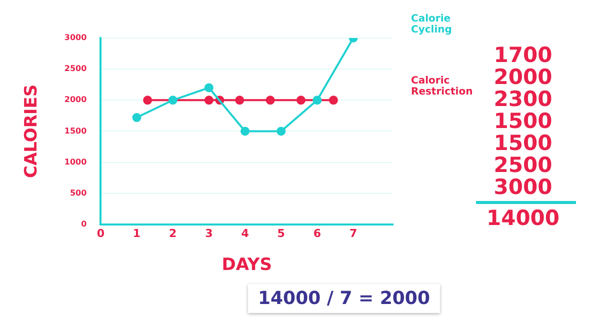 This screenshot has width=603, height=325. Describe the element at coordinates (76, 161) in the screenshot. I see `y-tick-label: 1000` at that location.